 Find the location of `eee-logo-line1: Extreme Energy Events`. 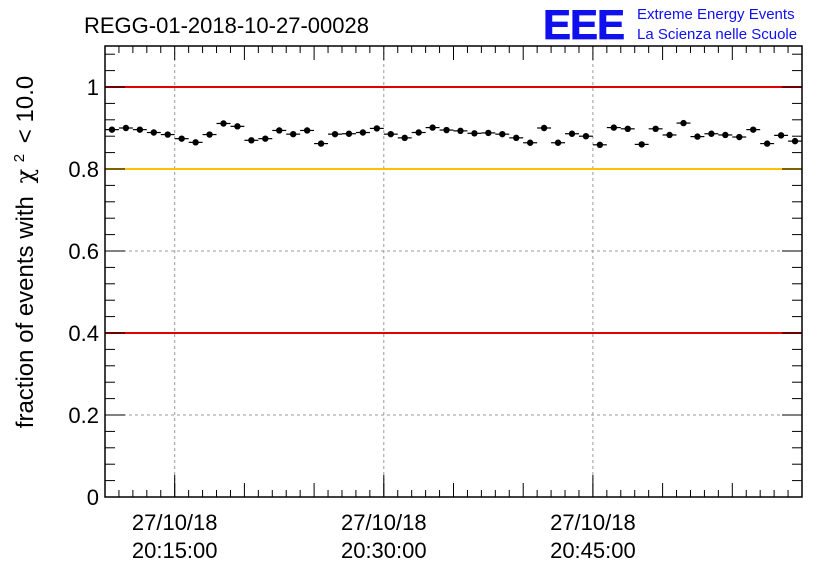

eee-logo-line1: Extreme Energy Events is located at coordinates (716, 14).